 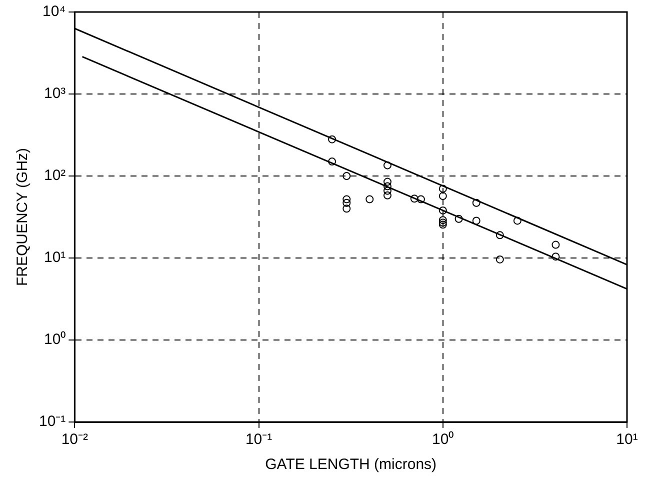 What do you see at coordinates (55, 339) in the screenshot?
I see `y-tick-label: 10⁰` at bounding box center [55, 339].